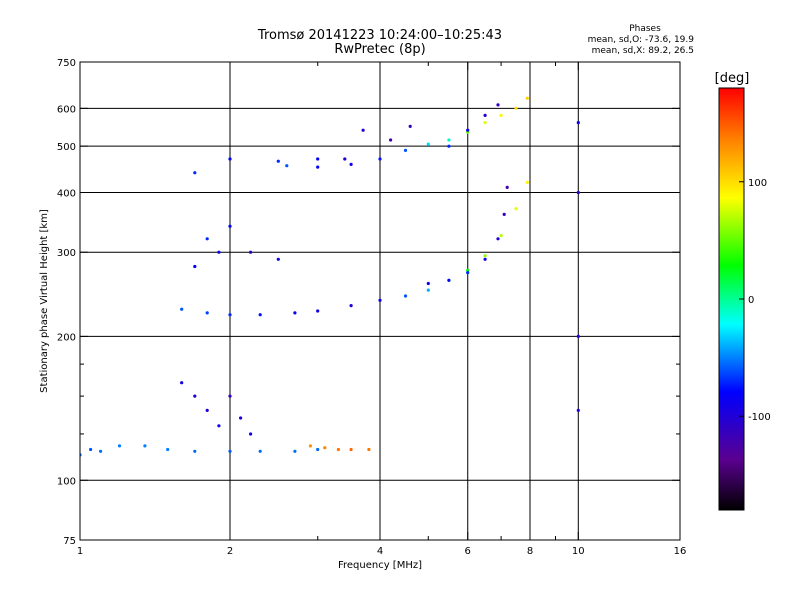 The width and height of the screenshot is (800, 600). I want to click on x-tick-label: 4, so click(380, 551).